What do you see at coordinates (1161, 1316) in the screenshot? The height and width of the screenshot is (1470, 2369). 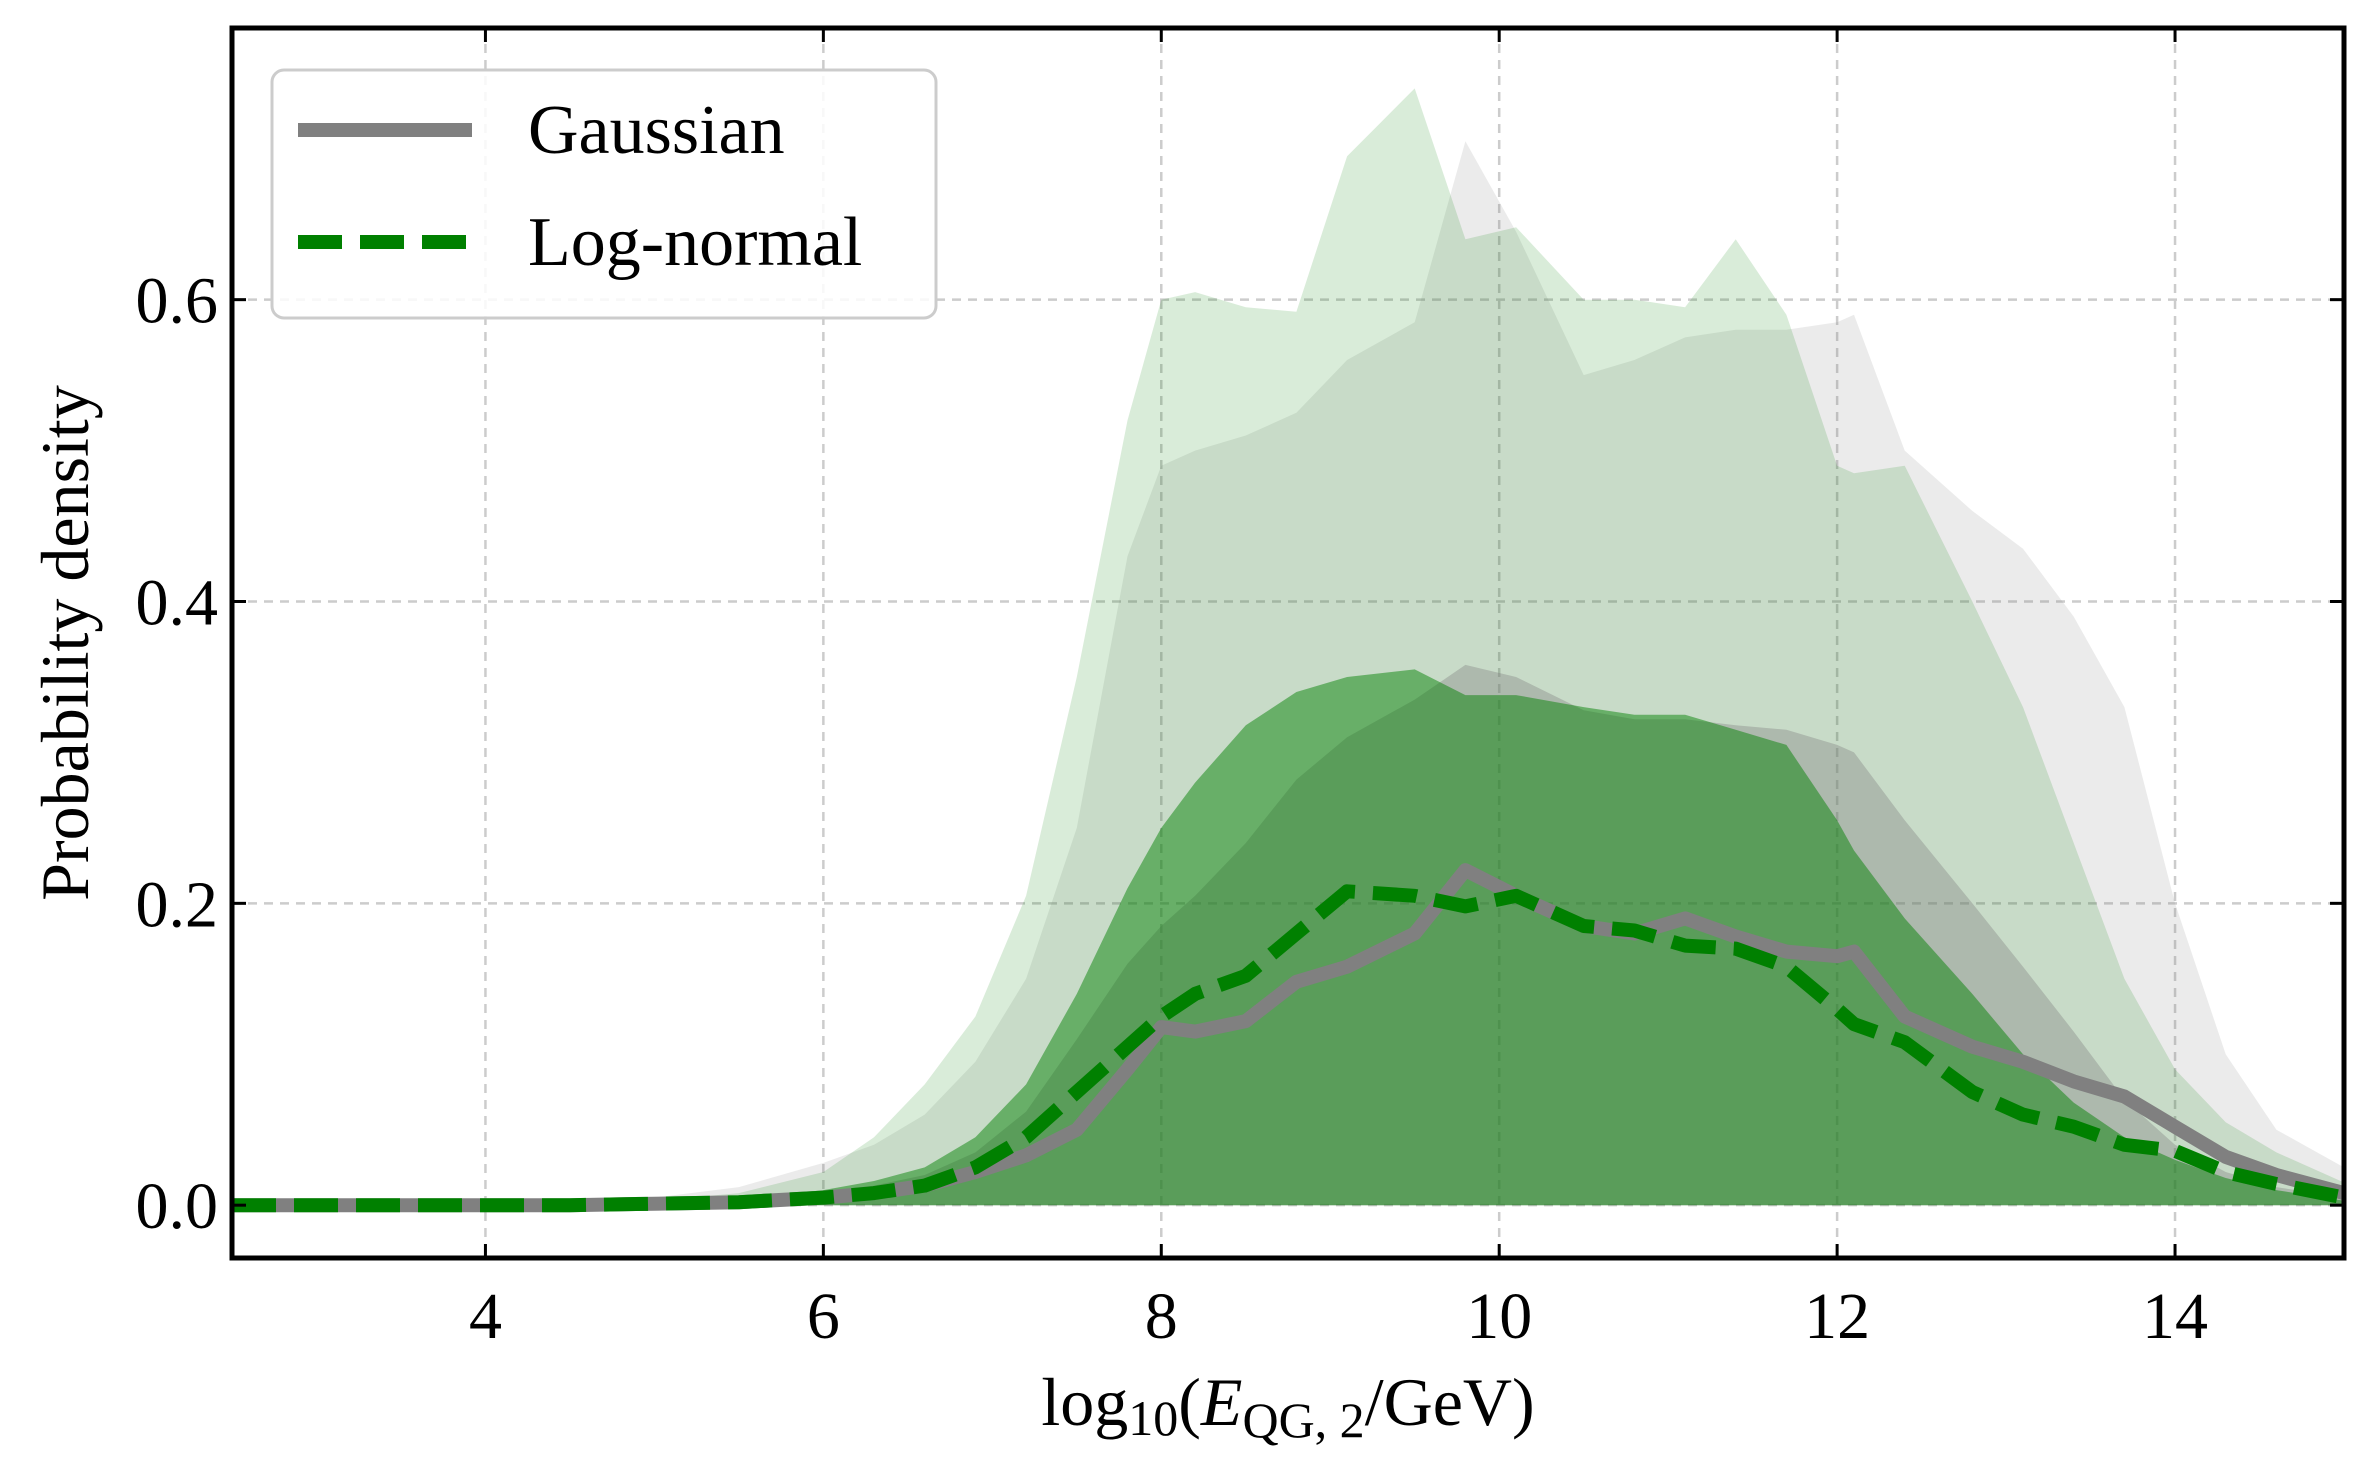 I see `x-tick-label: 8` at bounding box center [1161, 1316].